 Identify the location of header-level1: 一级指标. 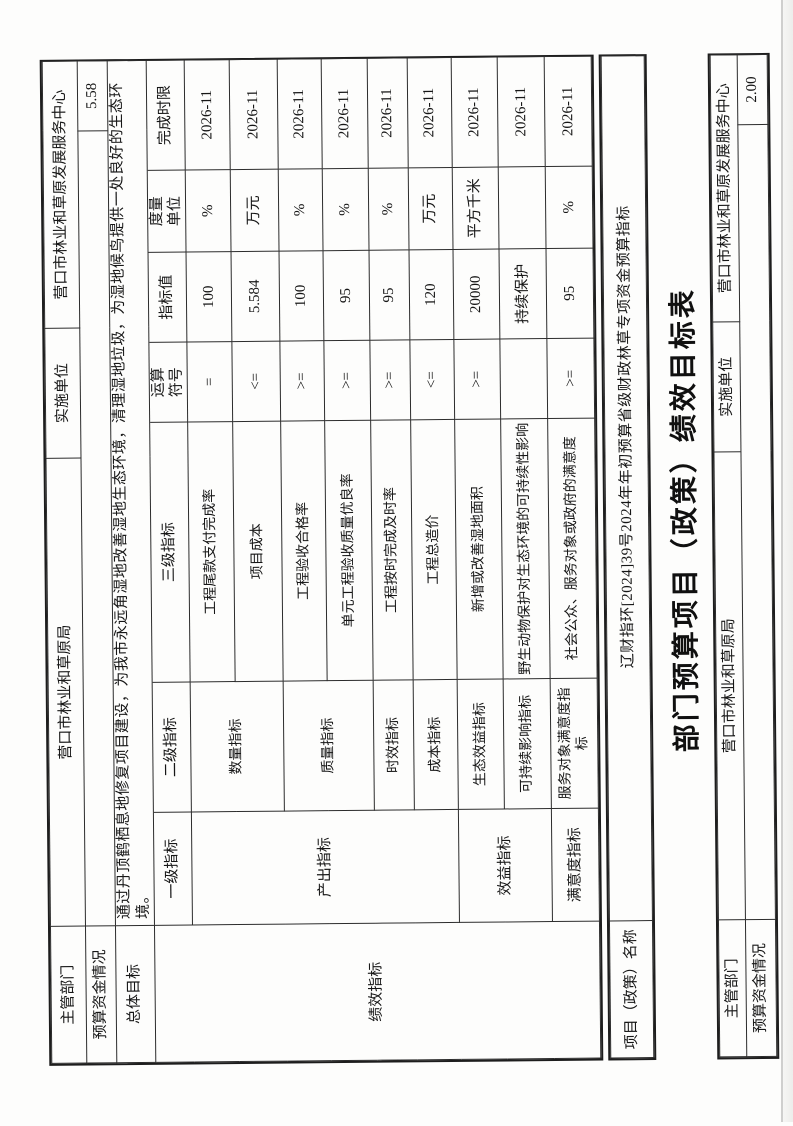
(172, 868).